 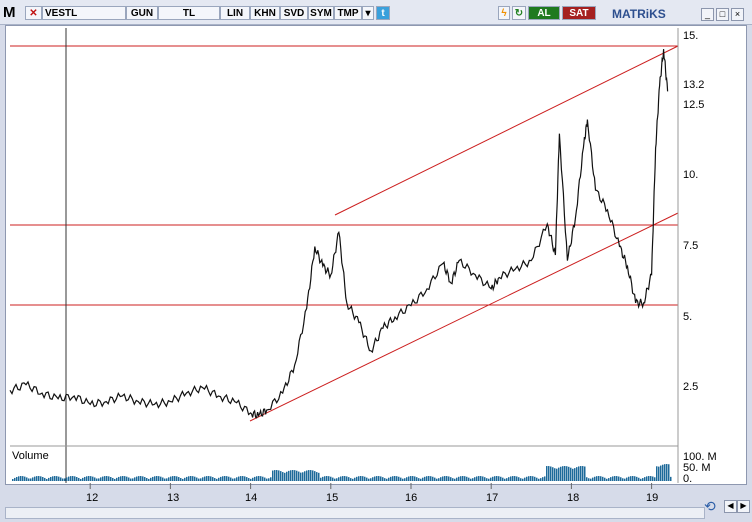 I want to click on x-tick: 15, so click(x=332, y=498).